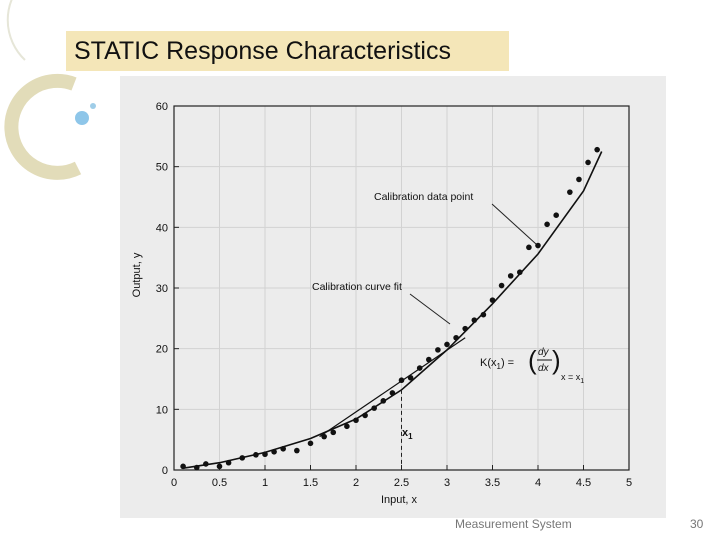  I want to click on leader-data-point, so click(514, 224).